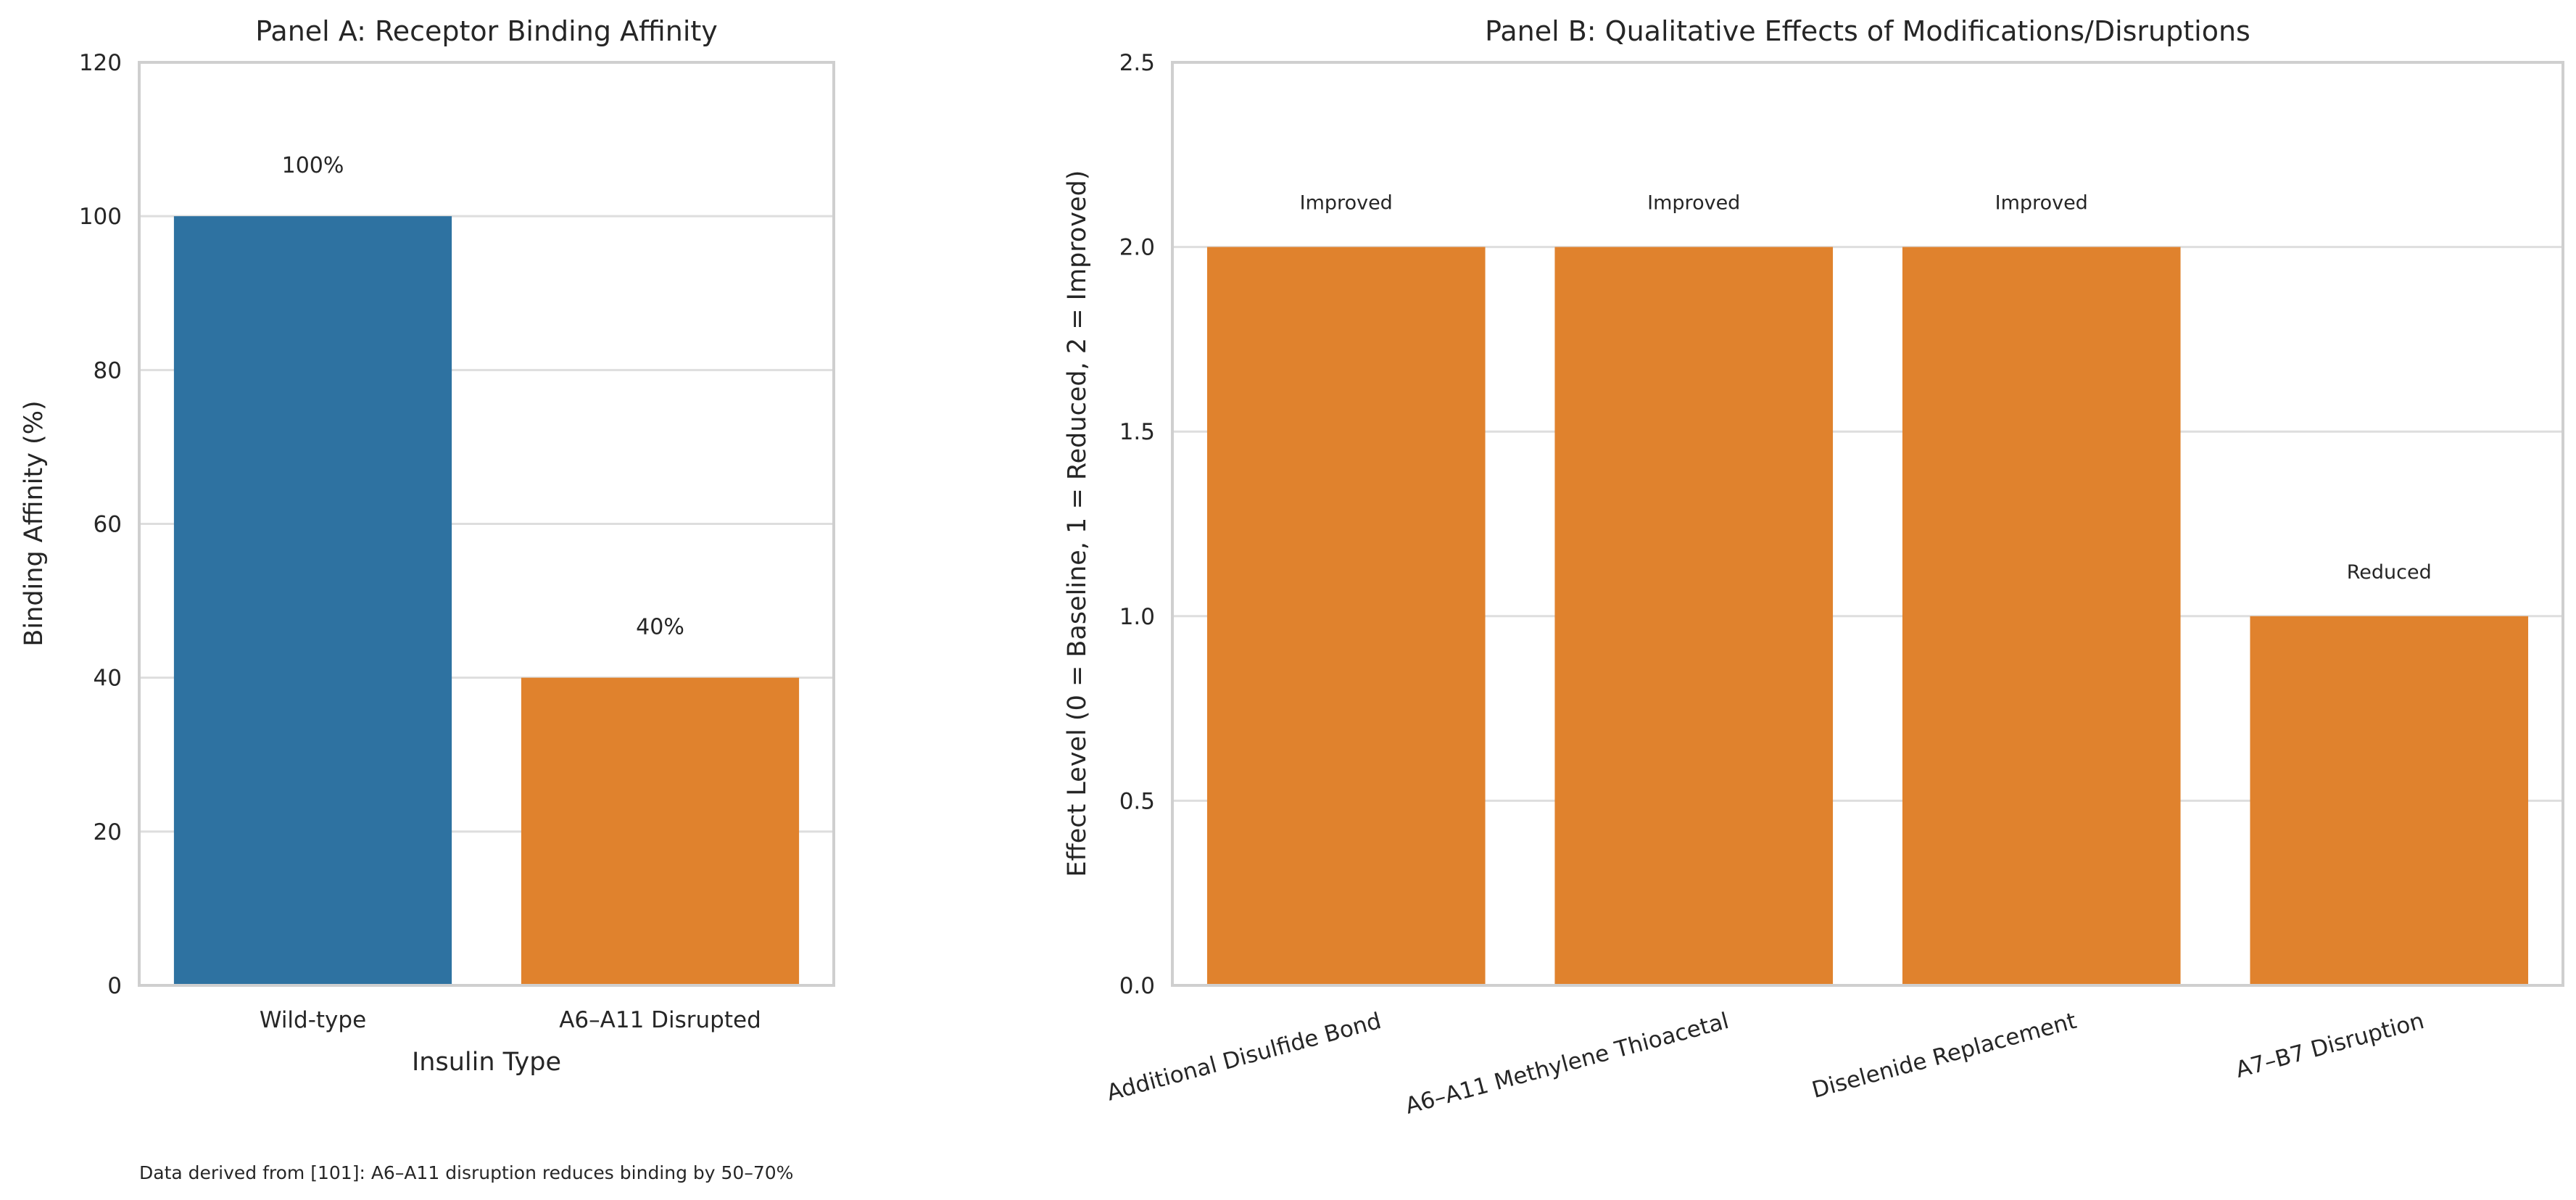 This screenshot has width=2576, height=1200. Describe the element at coordinates (1137, 432) in the screenshot. I see `y-tick-label: 1.5` at that location.